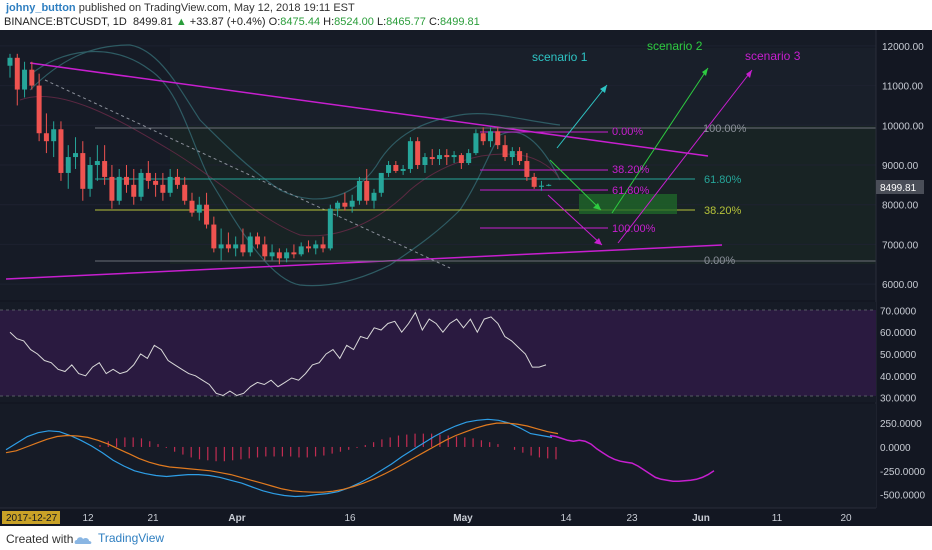 The width and height of the screenshot is (932, 550). I want to click on rsi-tick-label: 50.0000, so click(898, 355).